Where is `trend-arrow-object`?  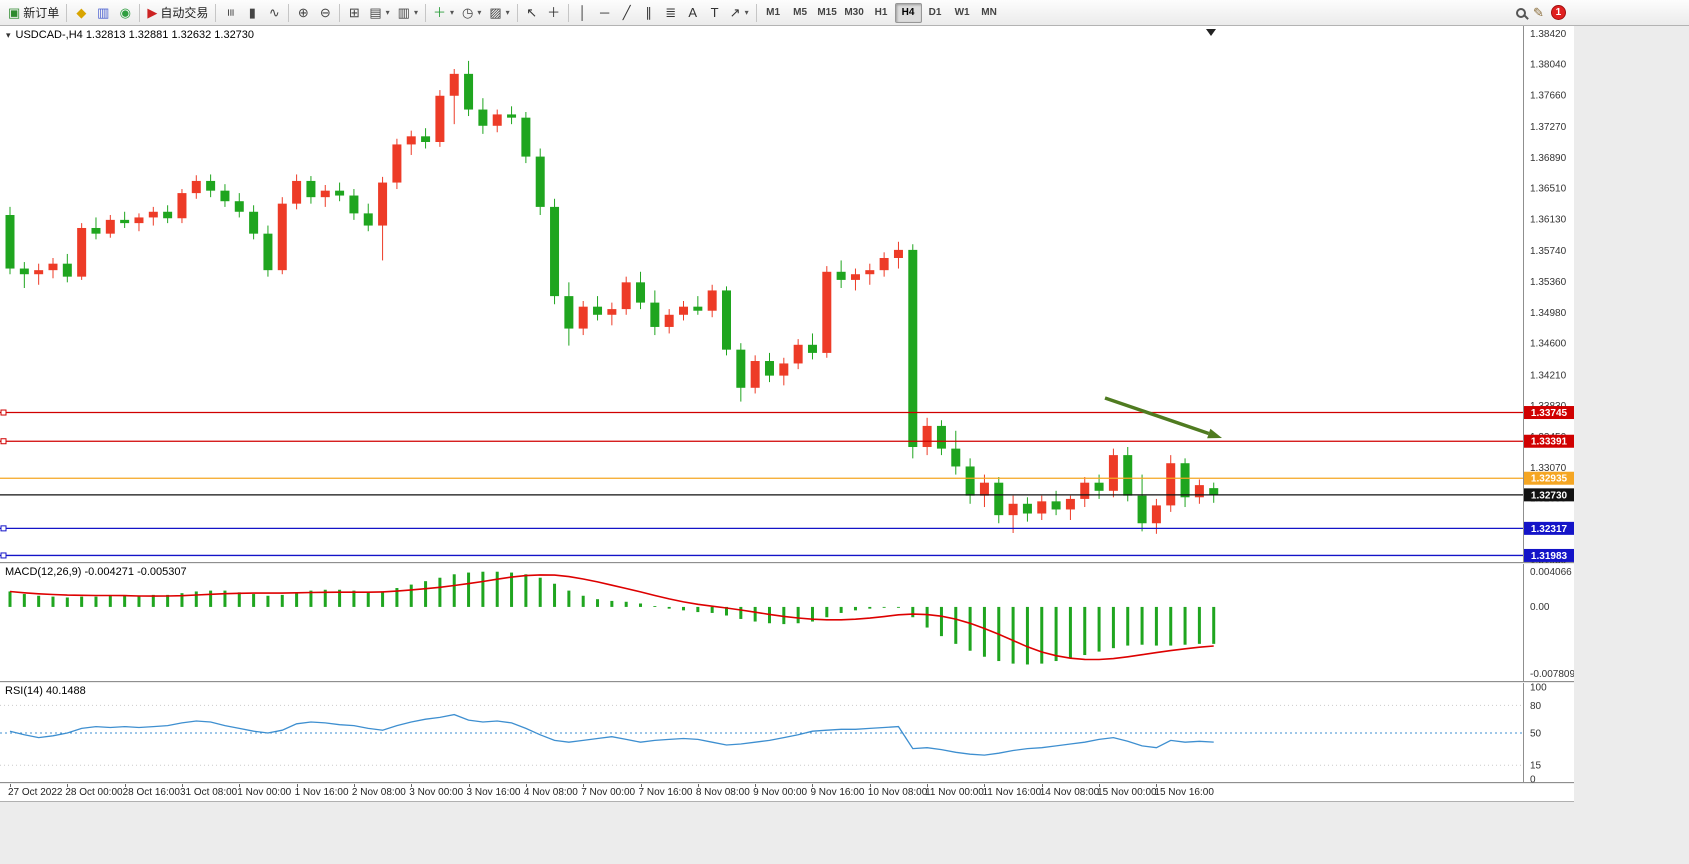
trend-arrow-object is located at coordinates (1163, 417).